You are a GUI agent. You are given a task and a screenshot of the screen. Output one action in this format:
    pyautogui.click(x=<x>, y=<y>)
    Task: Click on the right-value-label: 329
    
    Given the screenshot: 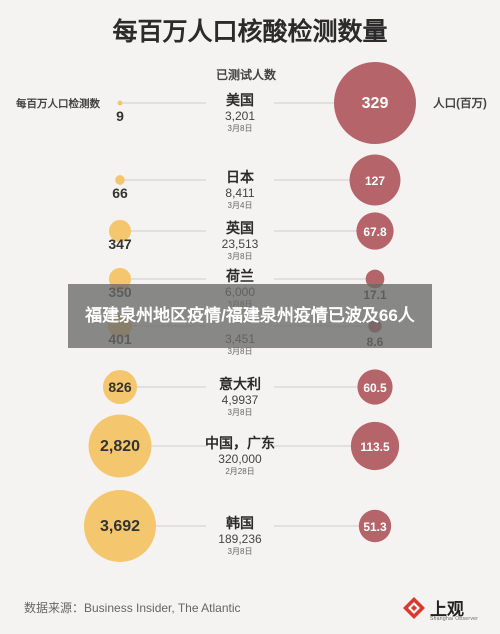 What is the action you would take?
    pyautogui.click(x=375, y=103)
    